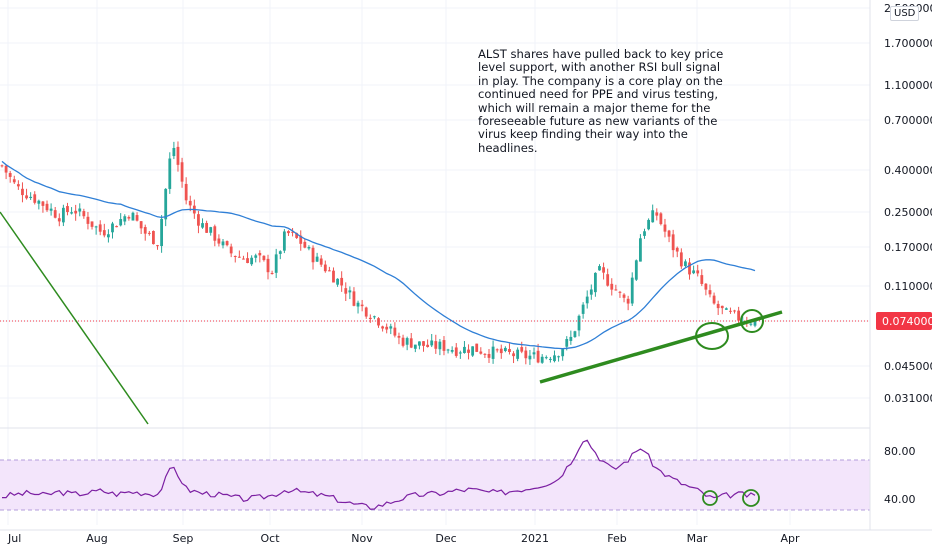  Describe the element at coordinates (712, 336) in the screenshot. I see `price-highlight-circle` at that location.